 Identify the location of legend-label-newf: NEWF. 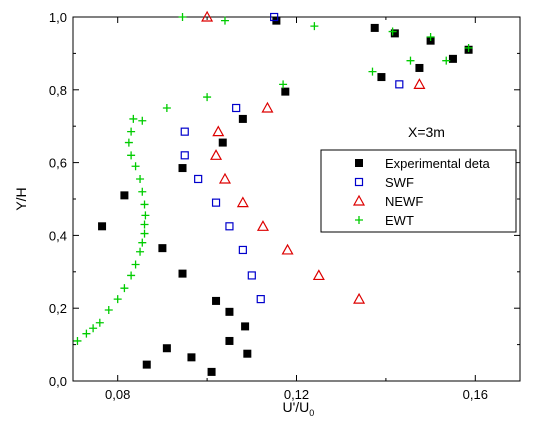
(404, 201).